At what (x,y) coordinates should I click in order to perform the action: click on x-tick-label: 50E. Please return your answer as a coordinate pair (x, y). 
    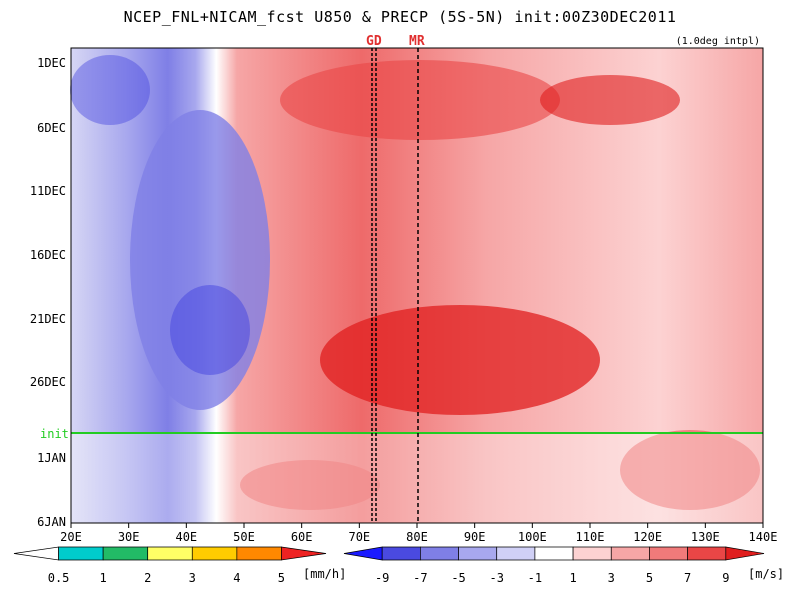
    Looking at the image, I should click on (244, 537).